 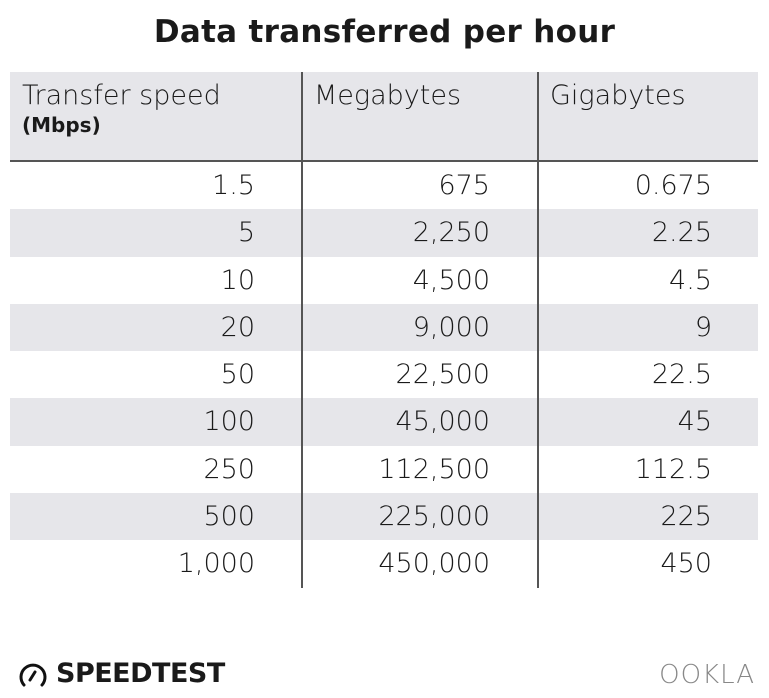 What do you see at coordinates (233, 185) in the screenshot?
I see `speed-cell: 1.5` at bounding box center [233, 185].